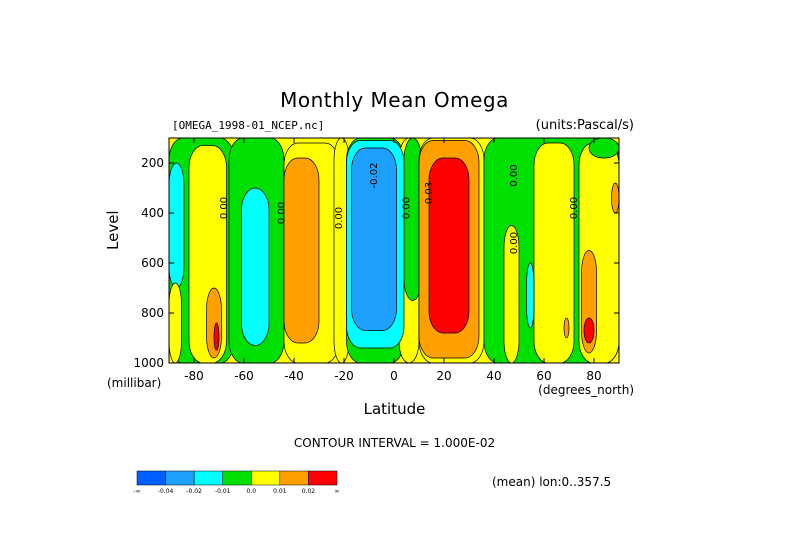 The height and width of the screenshot is (558, 789). What do you see at coordinates (394, 100) in the screenshot?
I see `chart-title: Monthly Mean Omega` at bounding box center [394, 100].